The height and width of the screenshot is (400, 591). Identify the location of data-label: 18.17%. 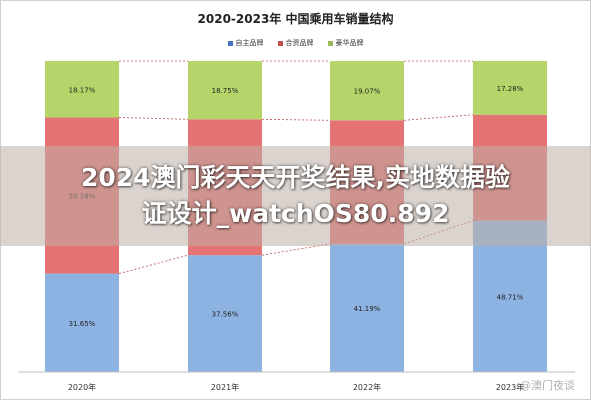
(82, 90).